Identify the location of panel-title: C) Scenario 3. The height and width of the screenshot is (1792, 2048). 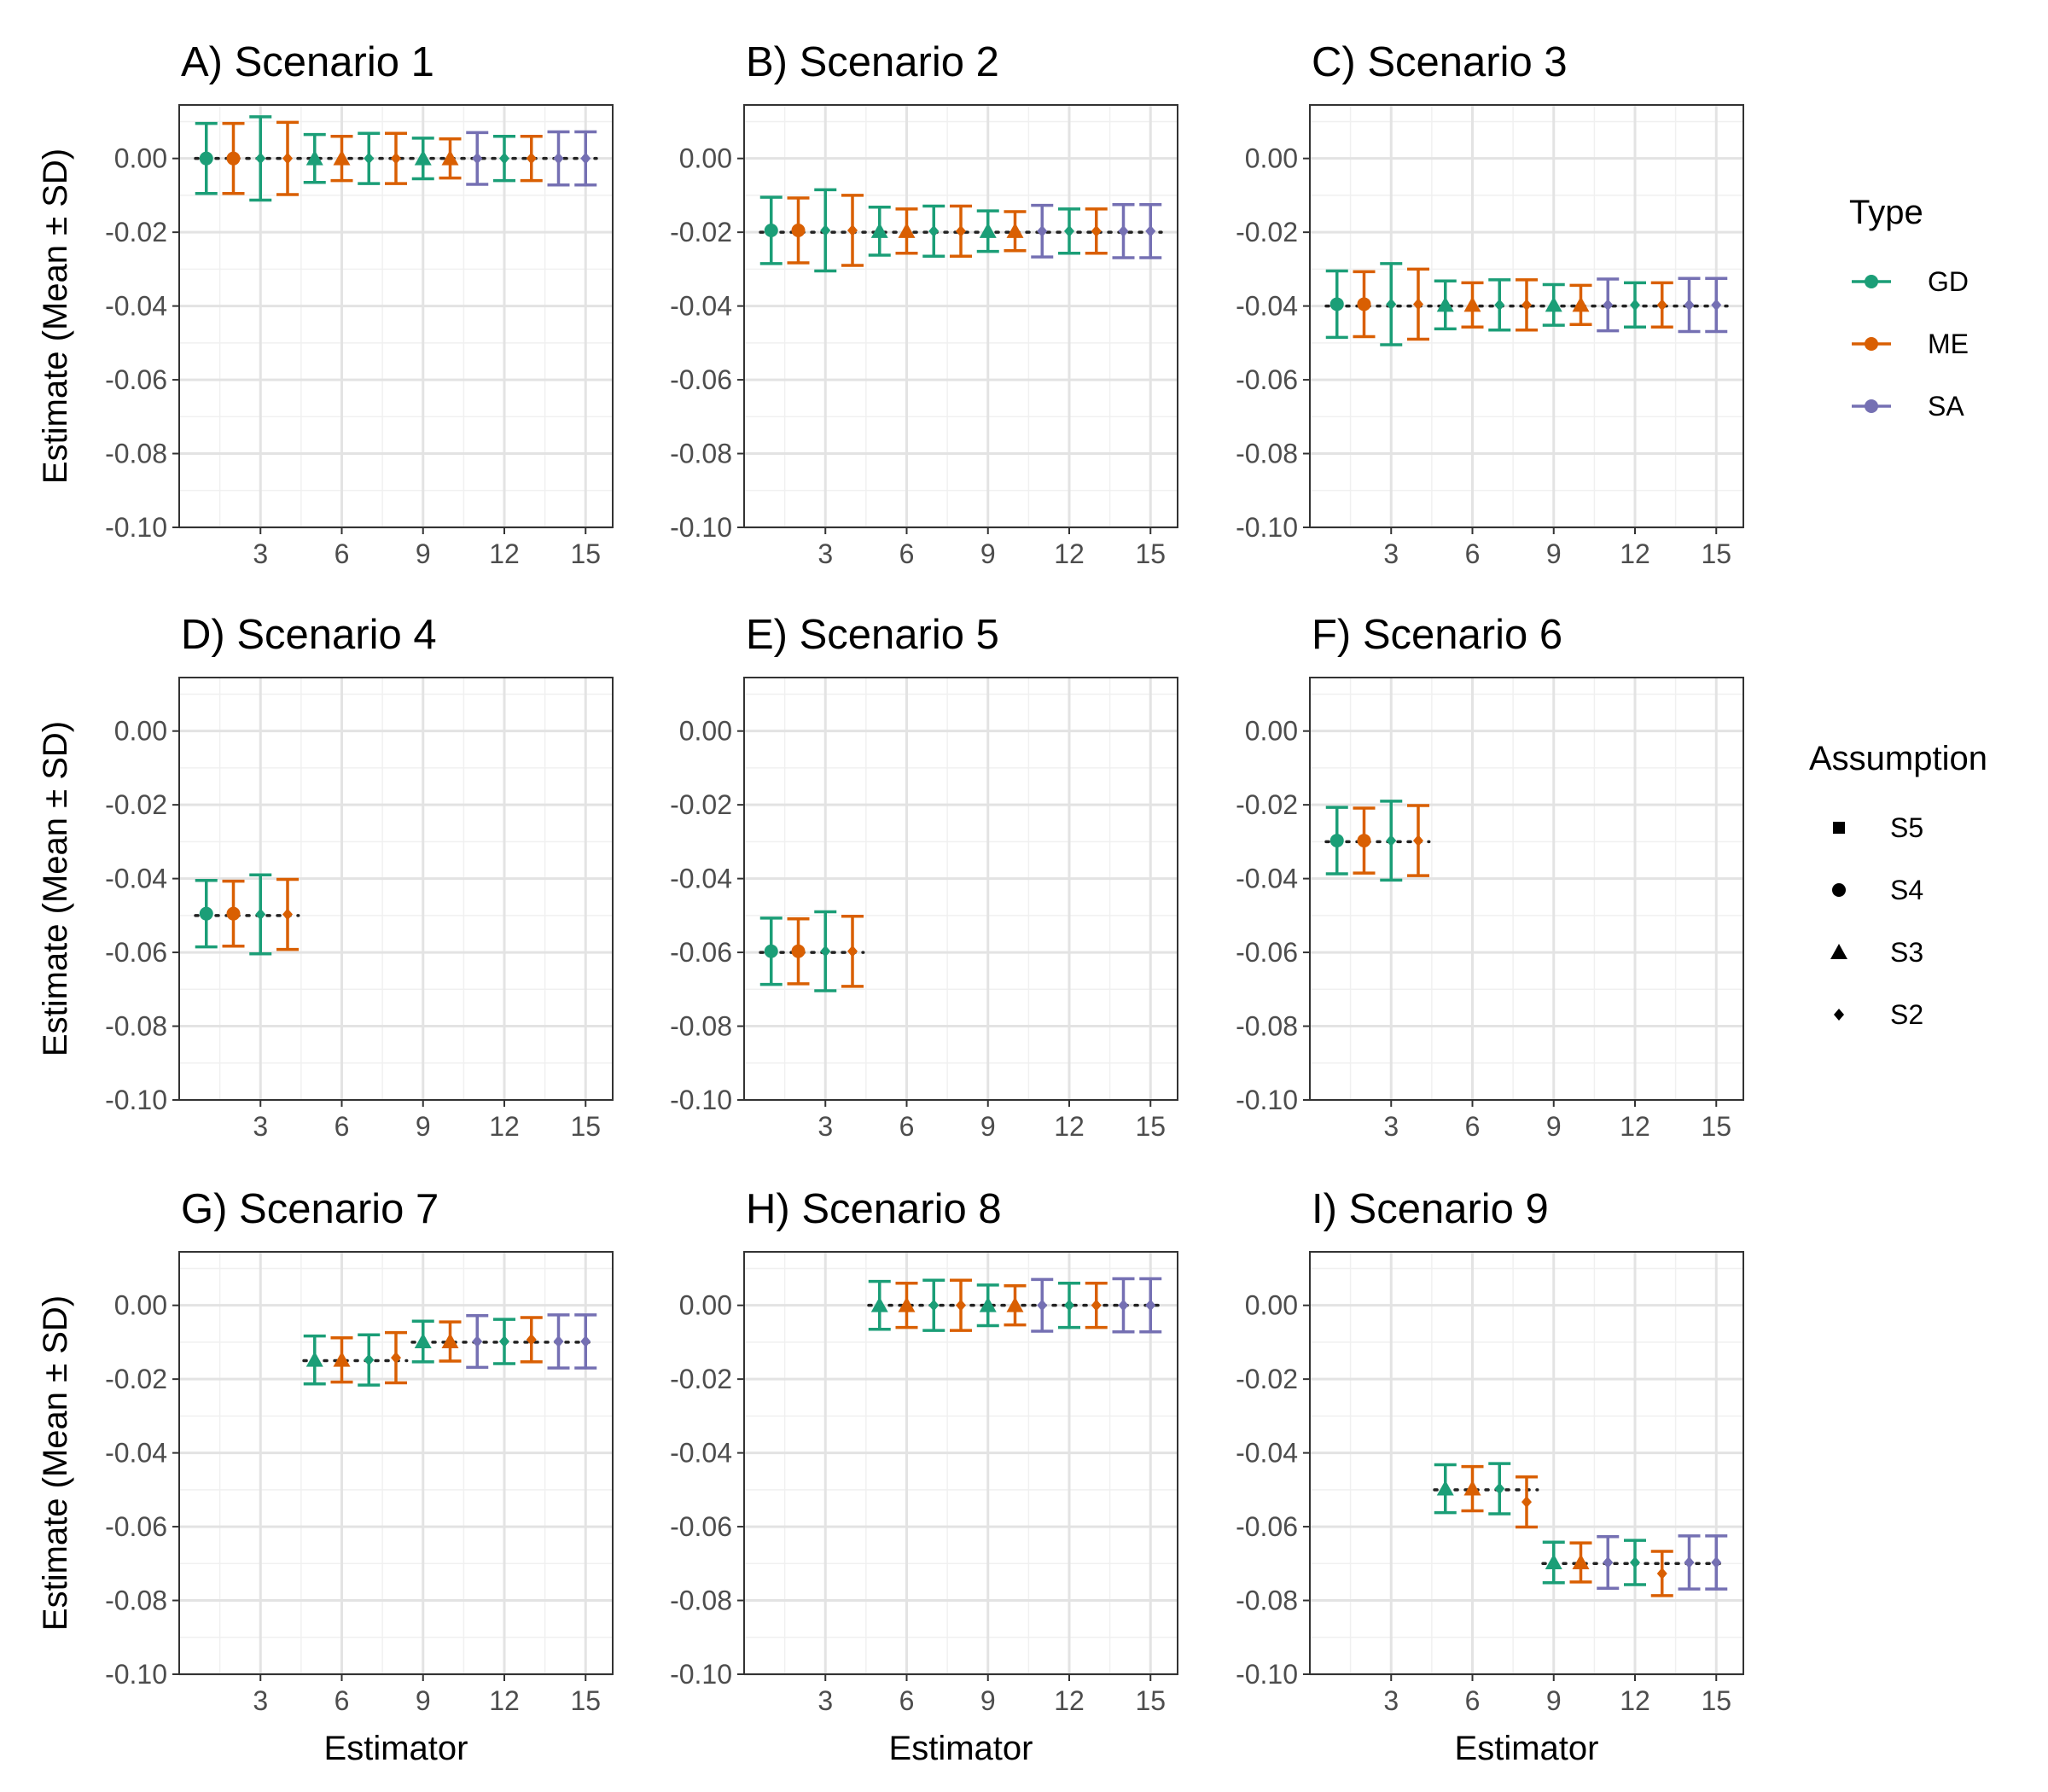
(1440, 62).